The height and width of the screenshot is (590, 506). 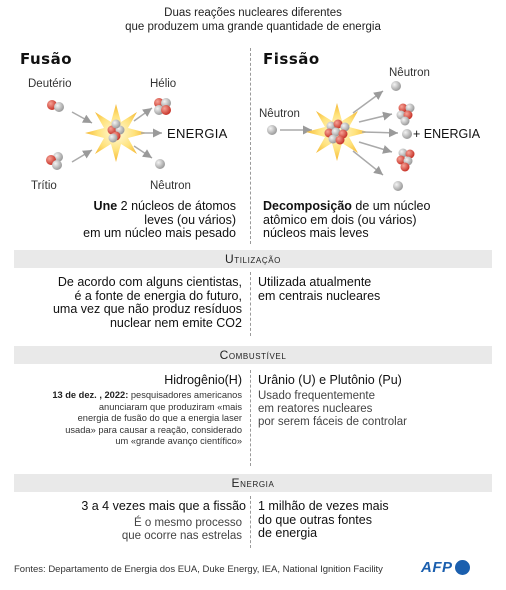 What do you see at coordinates (315, 282) in the screenshot?
I see `usage-fission-line-1: Utilizada atualmente` at bounding box center [315, 282].